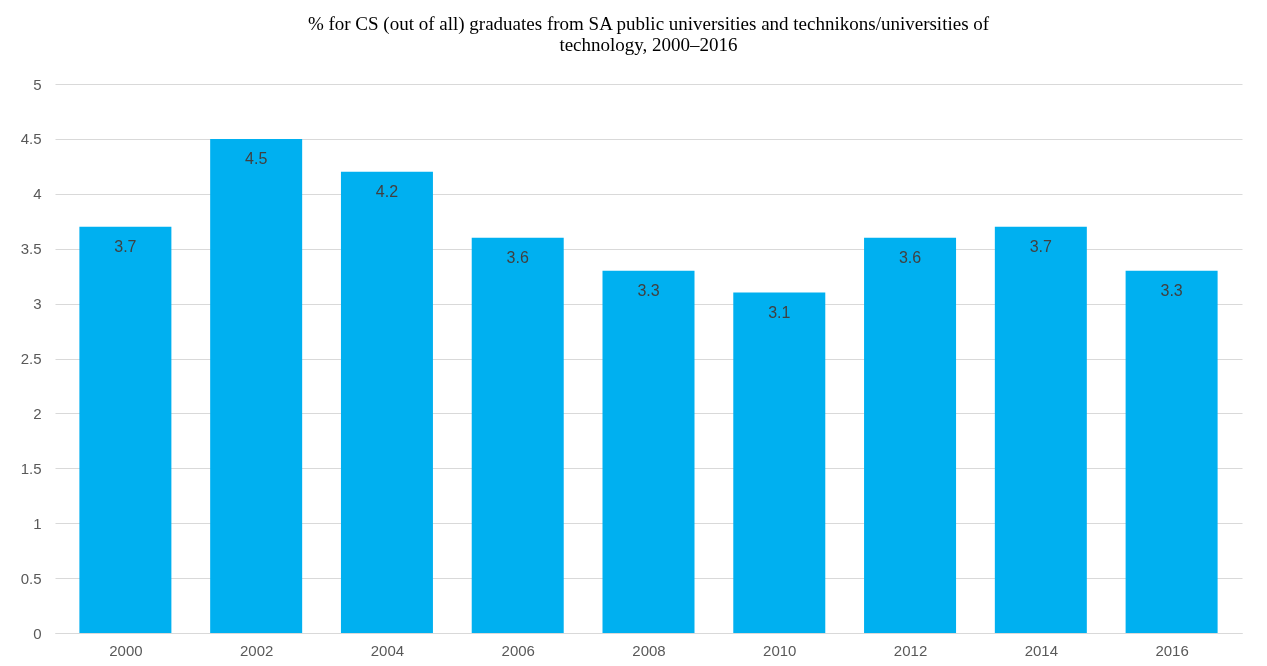  What do you see at coordinates (37, 633) in the screenshot?
I see `y-tick-label: 0` at bounding box center [37, 633].